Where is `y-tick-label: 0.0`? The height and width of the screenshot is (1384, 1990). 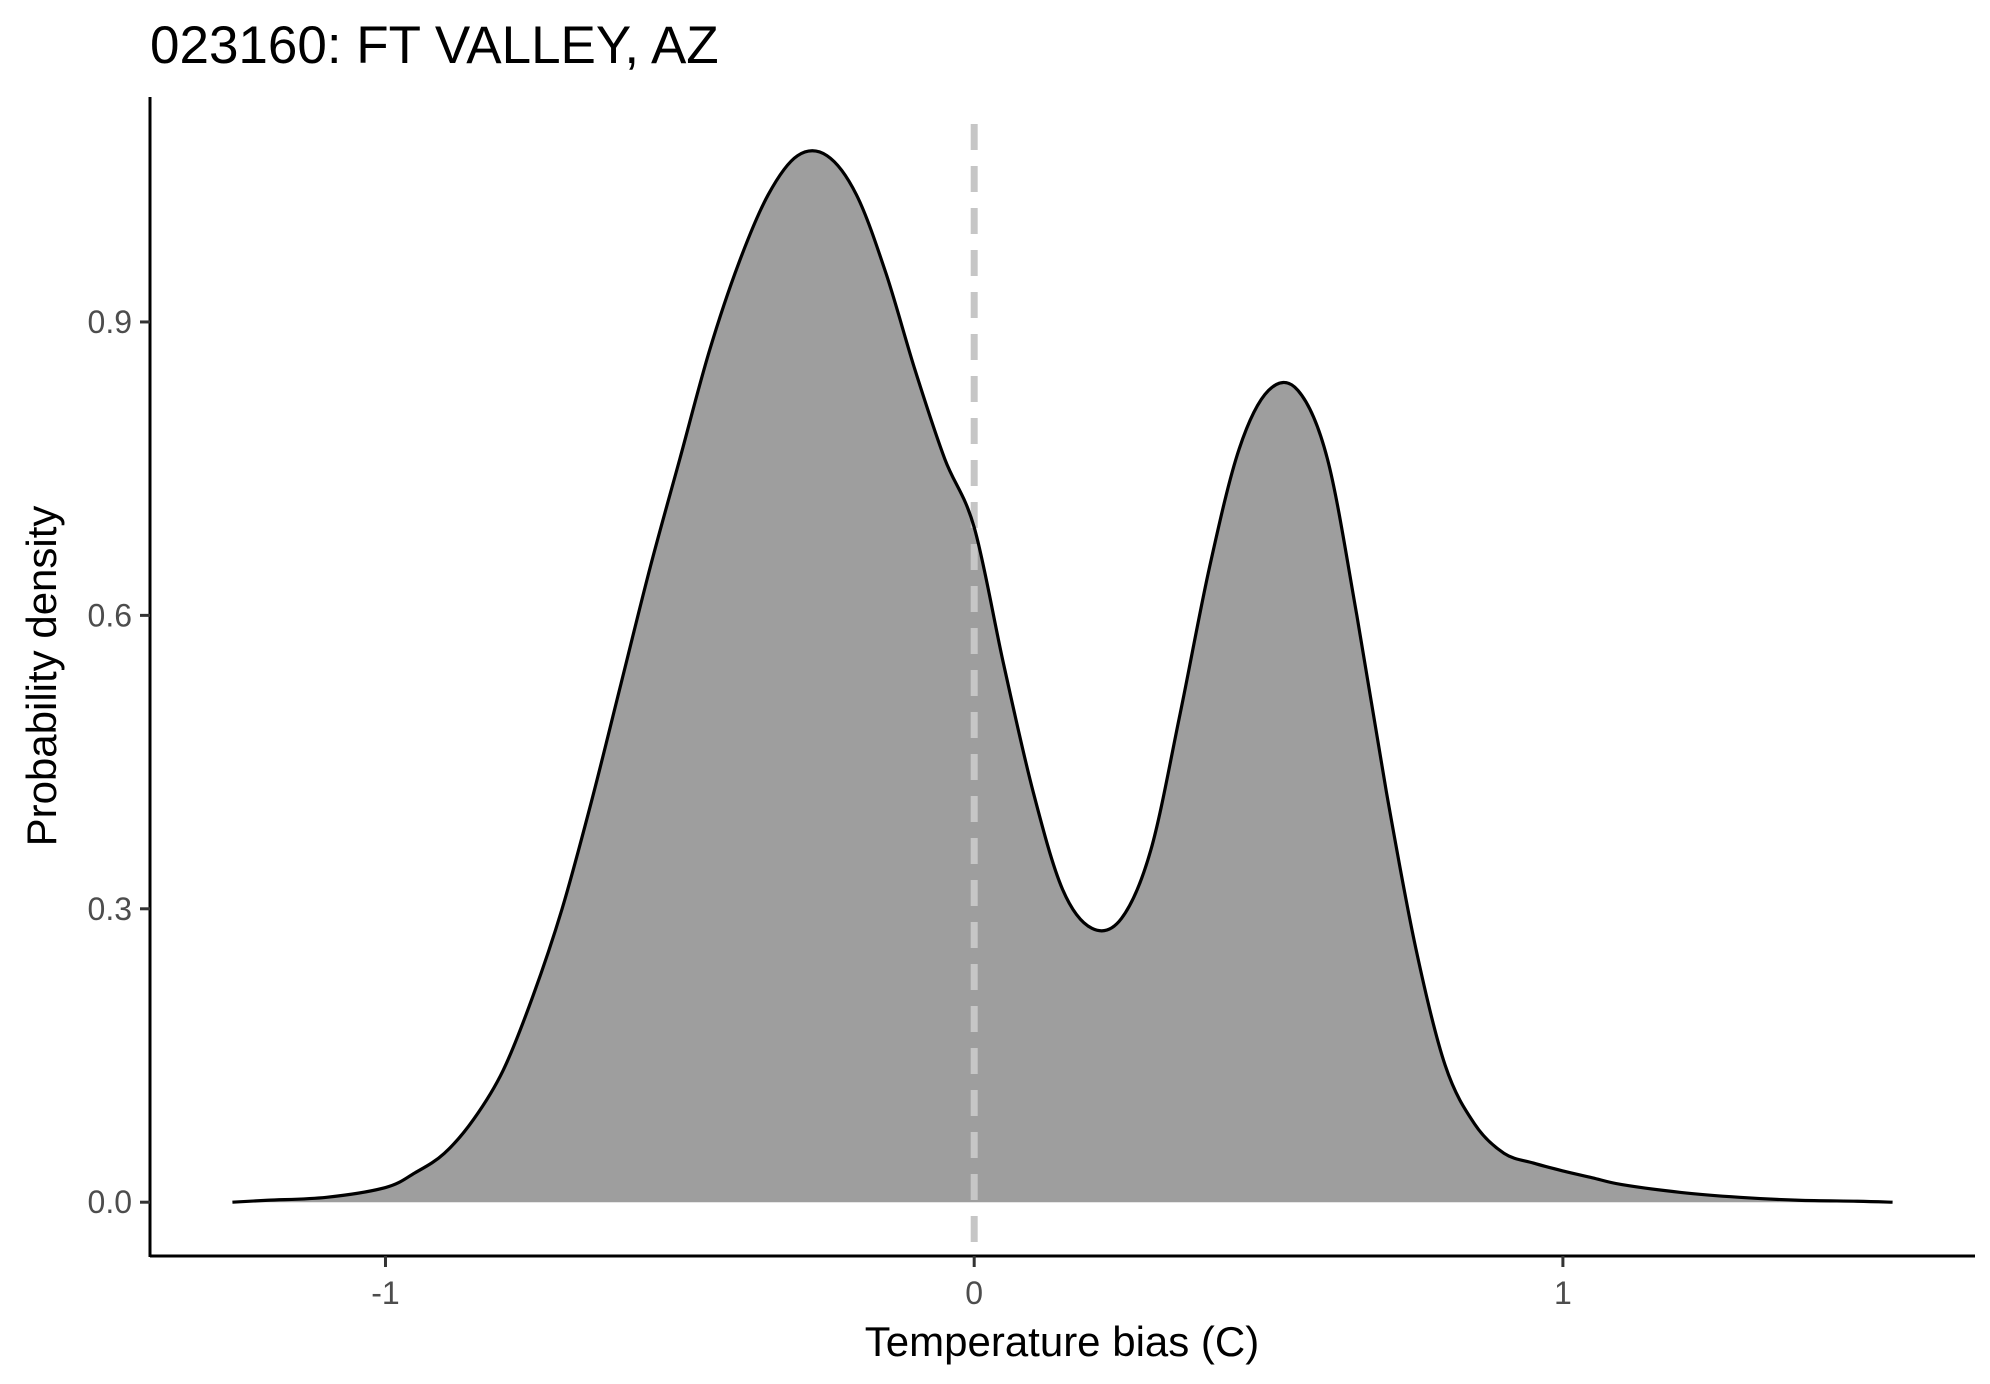
y-tick-label: 0.0 is located at coordinates (110, 1202).